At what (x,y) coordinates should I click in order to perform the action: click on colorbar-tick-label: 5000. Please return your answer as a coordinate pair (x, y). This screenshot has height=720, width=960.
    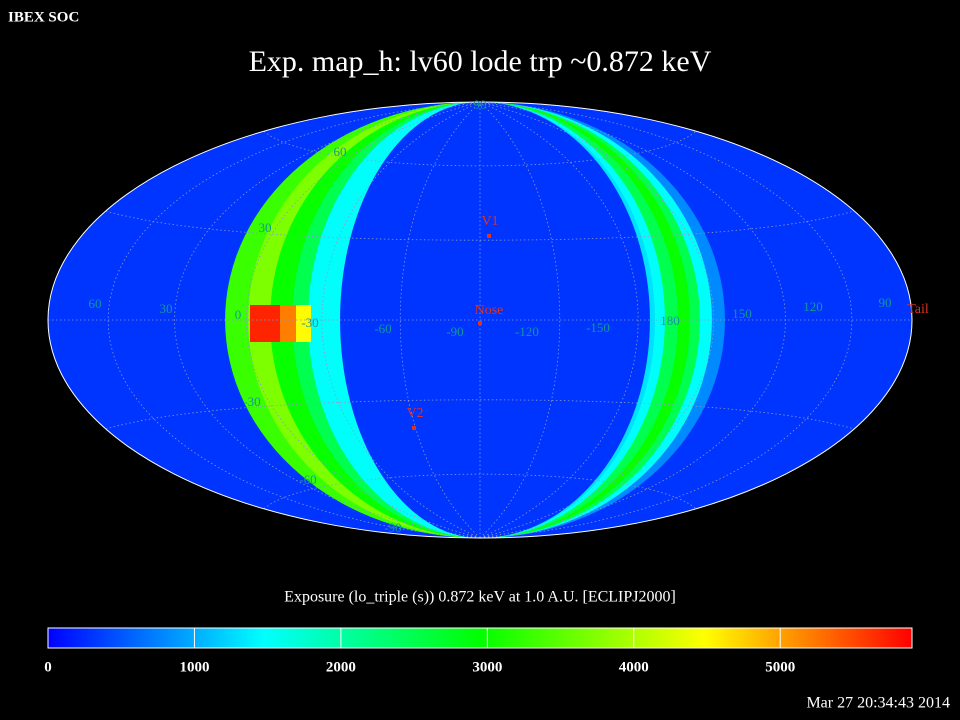
    Looking at the image, I should click on (780, 667).